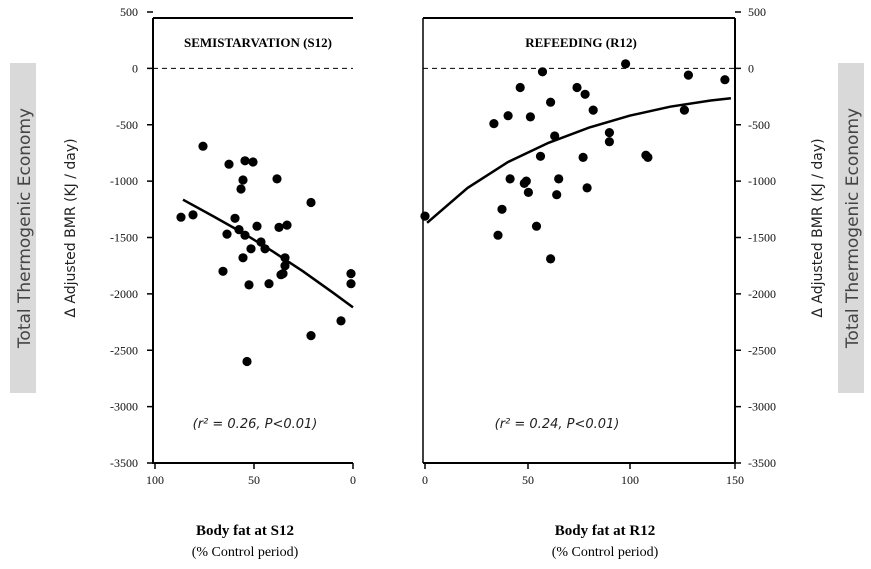  Describe the element at coordinates (762, 181) in the screenshot. I see `right-y-tick-label: -1000` at that location.